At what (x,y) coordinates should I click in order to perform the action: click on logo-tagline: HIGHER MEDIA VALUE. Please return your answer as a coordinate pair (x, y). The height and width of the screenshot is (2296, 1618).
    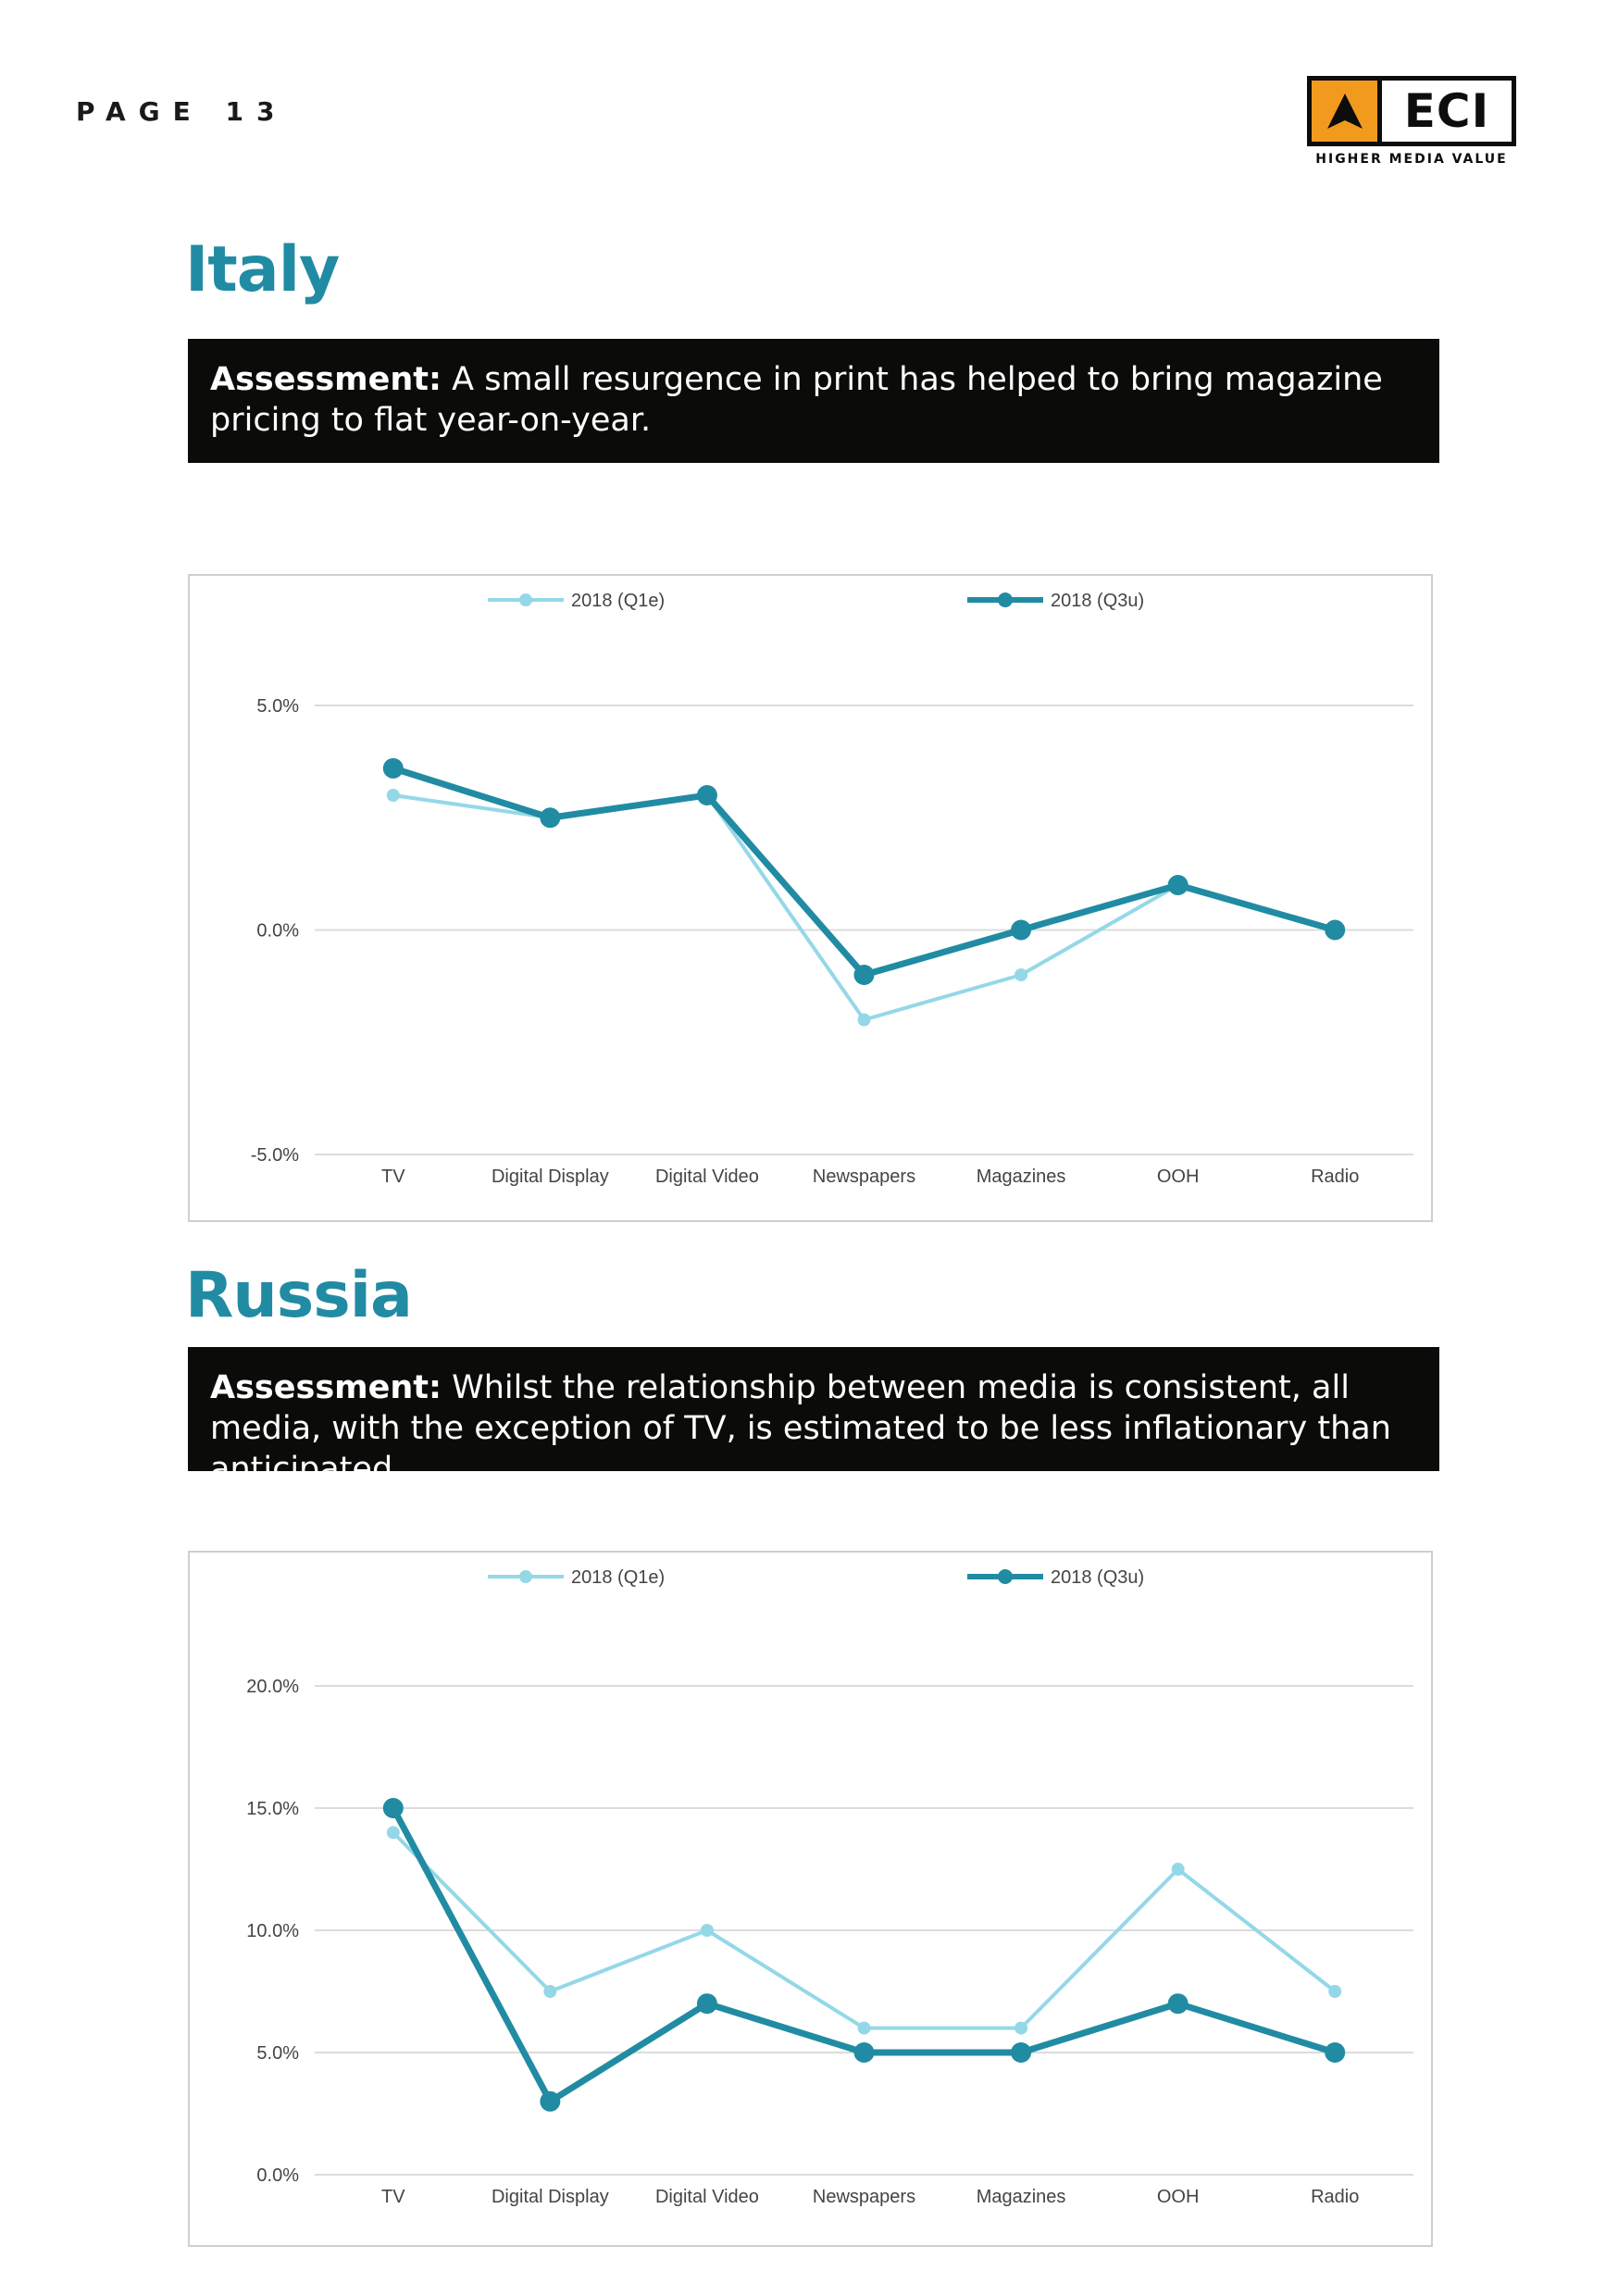
    Looking at the image, I should click on (1411, 159).